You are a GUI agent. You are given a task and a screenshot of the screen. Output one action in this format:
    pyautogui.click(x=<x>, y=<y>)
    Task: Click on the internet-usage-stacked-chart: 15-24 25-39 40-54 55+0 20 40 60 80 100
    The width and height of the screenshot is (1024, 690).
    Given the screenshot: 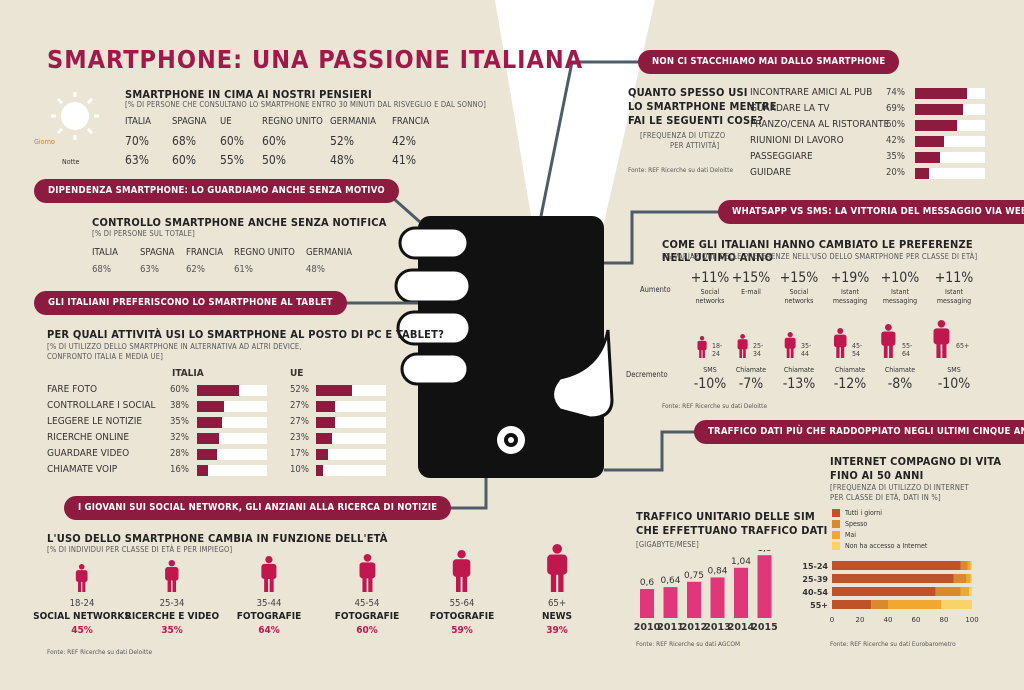 What is the action you would take?
    pyautogui.click(x=890, y=592)
    